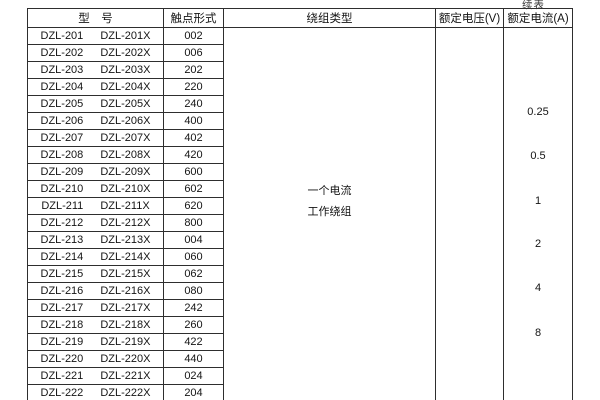 The height and width of the screenshot is (400, 600). What do you see at coordinates (533, 5) in the screenshot?
I see `continued-table-label: 续表` at bounding box center [533, 5].